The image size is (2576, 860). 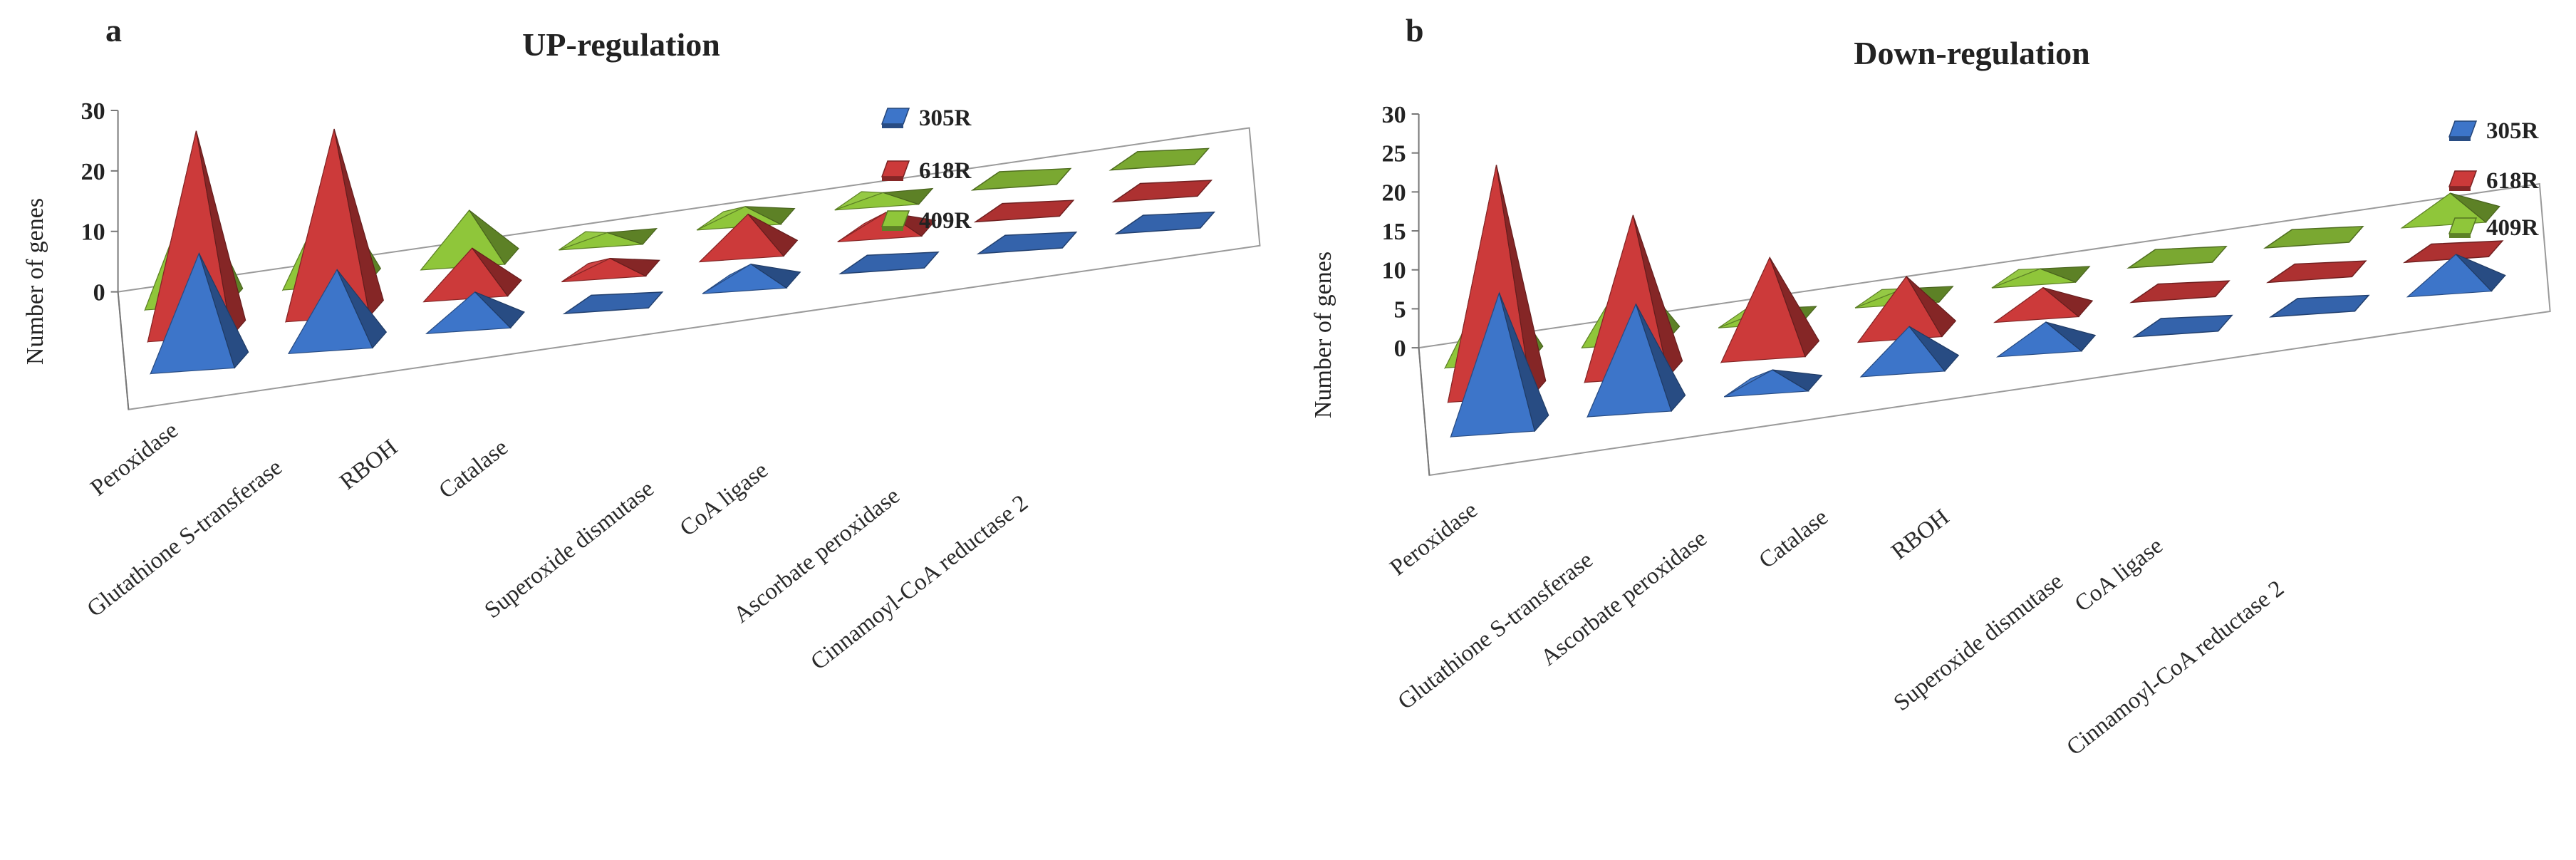 What do you see at coordinates (1415, 30) in the screenshot?
I see `panel-letter: b` at bounding box center [1415, 30].